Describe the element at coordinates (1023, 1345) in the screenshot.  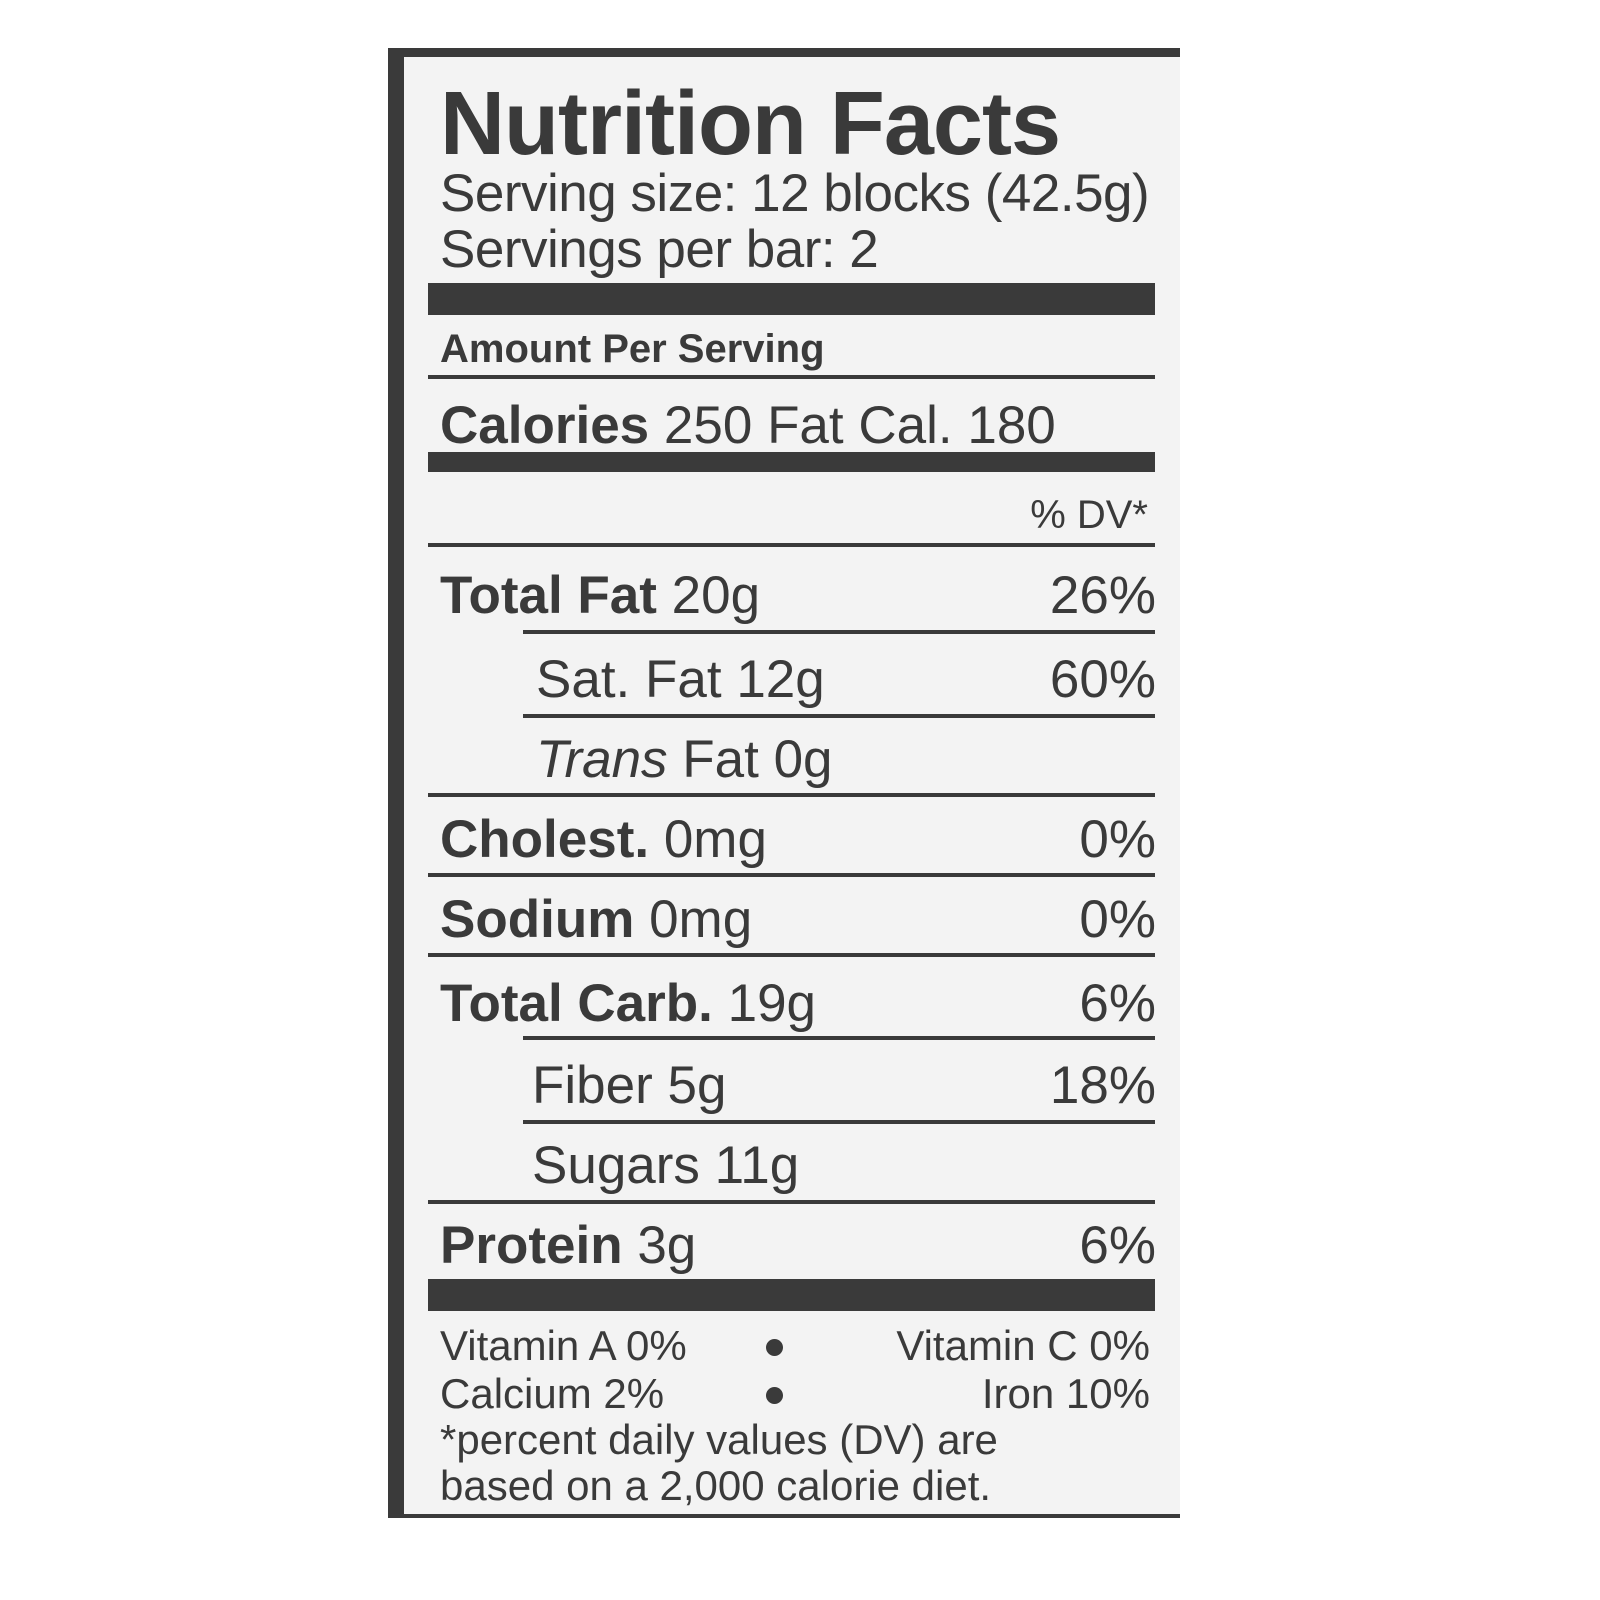
I see `vitamin-c: Vitamin C 0%` at that location.